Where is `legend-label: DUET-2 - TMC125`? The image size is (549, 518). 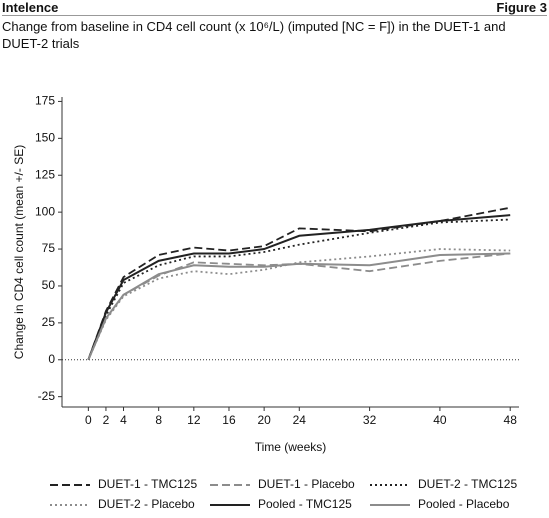
legend-label: DUET-2 - TMC125 is located at coordinates (467, 484).